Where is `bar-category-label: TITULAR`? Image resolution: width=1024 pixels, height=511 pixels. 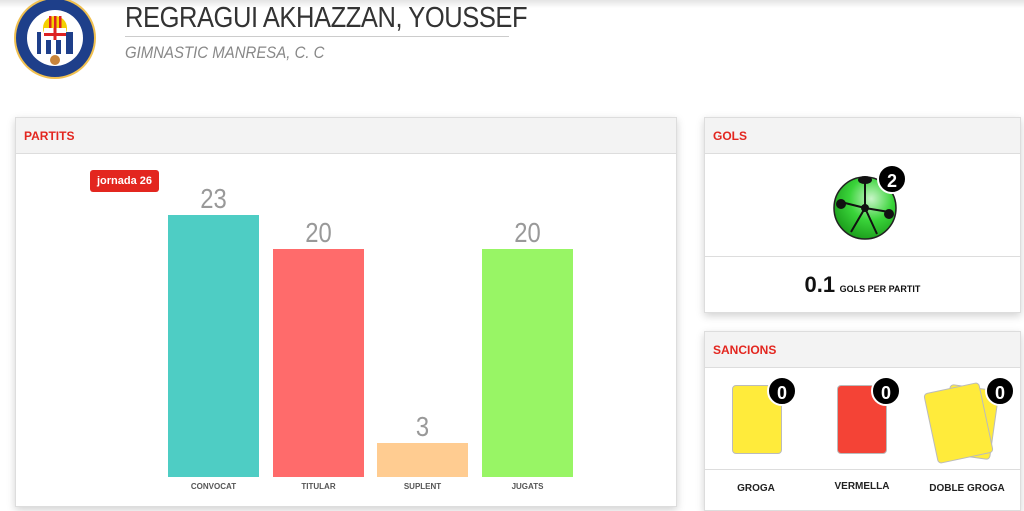 bar-category-label: TITULAR is located at coordinates (318, 486).